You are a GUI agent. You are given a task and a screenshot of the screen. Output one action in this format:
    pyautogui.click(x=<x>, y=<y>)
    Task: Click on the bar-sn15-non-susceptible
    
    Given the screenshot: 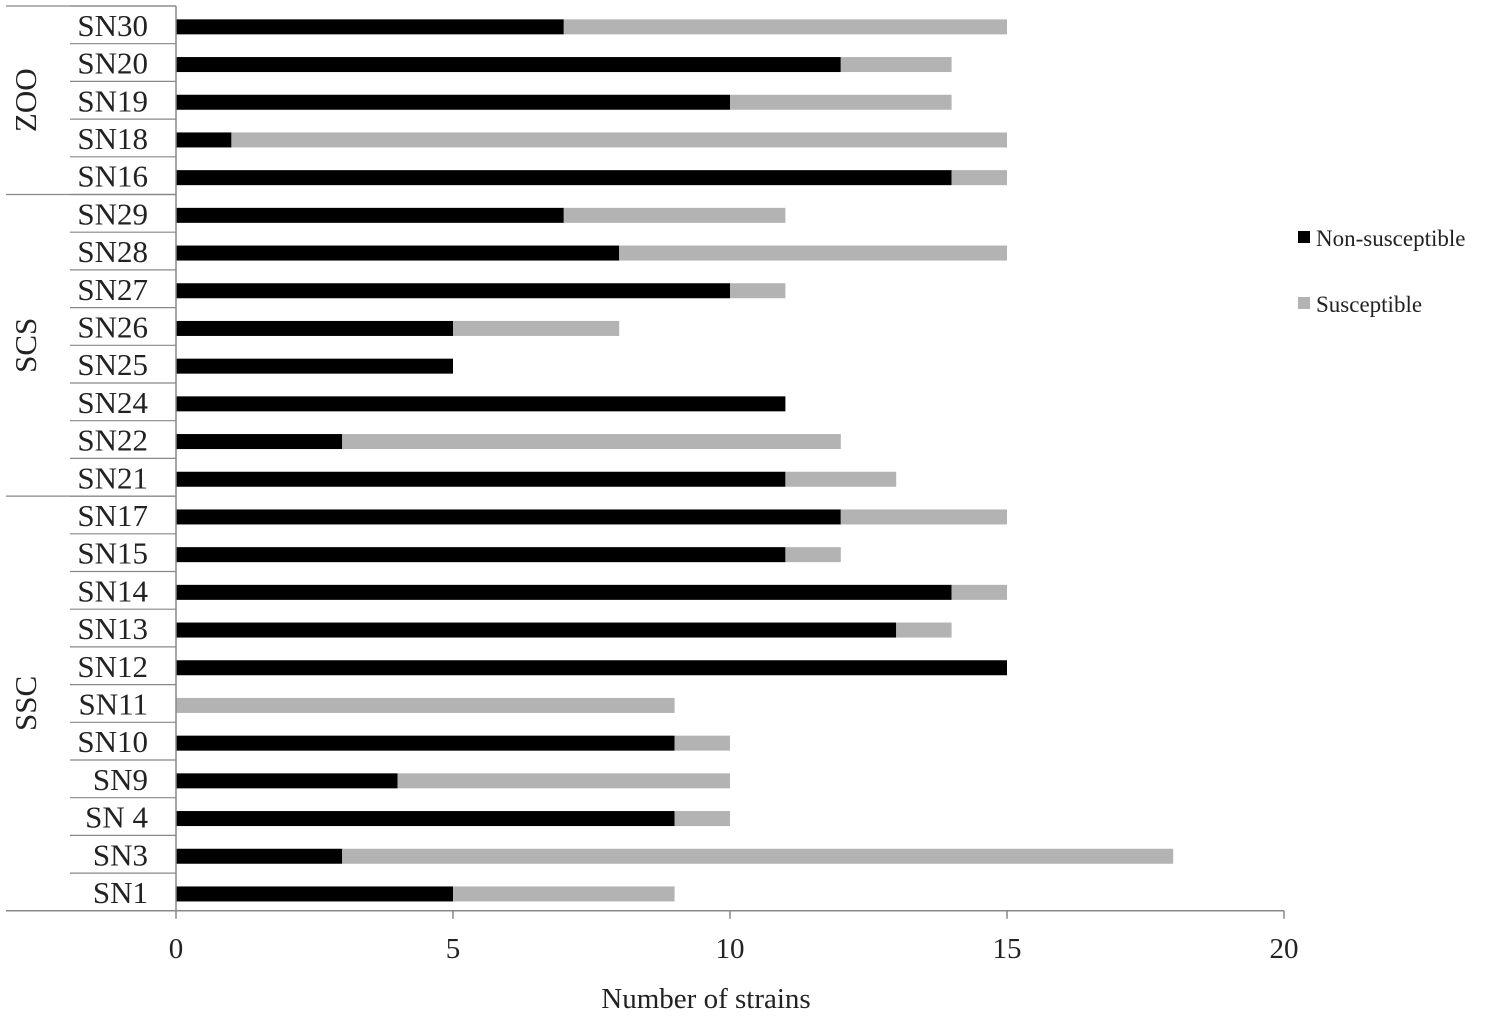 What is the action you would take?
    pyautogui.click(x=481, y=555)
    